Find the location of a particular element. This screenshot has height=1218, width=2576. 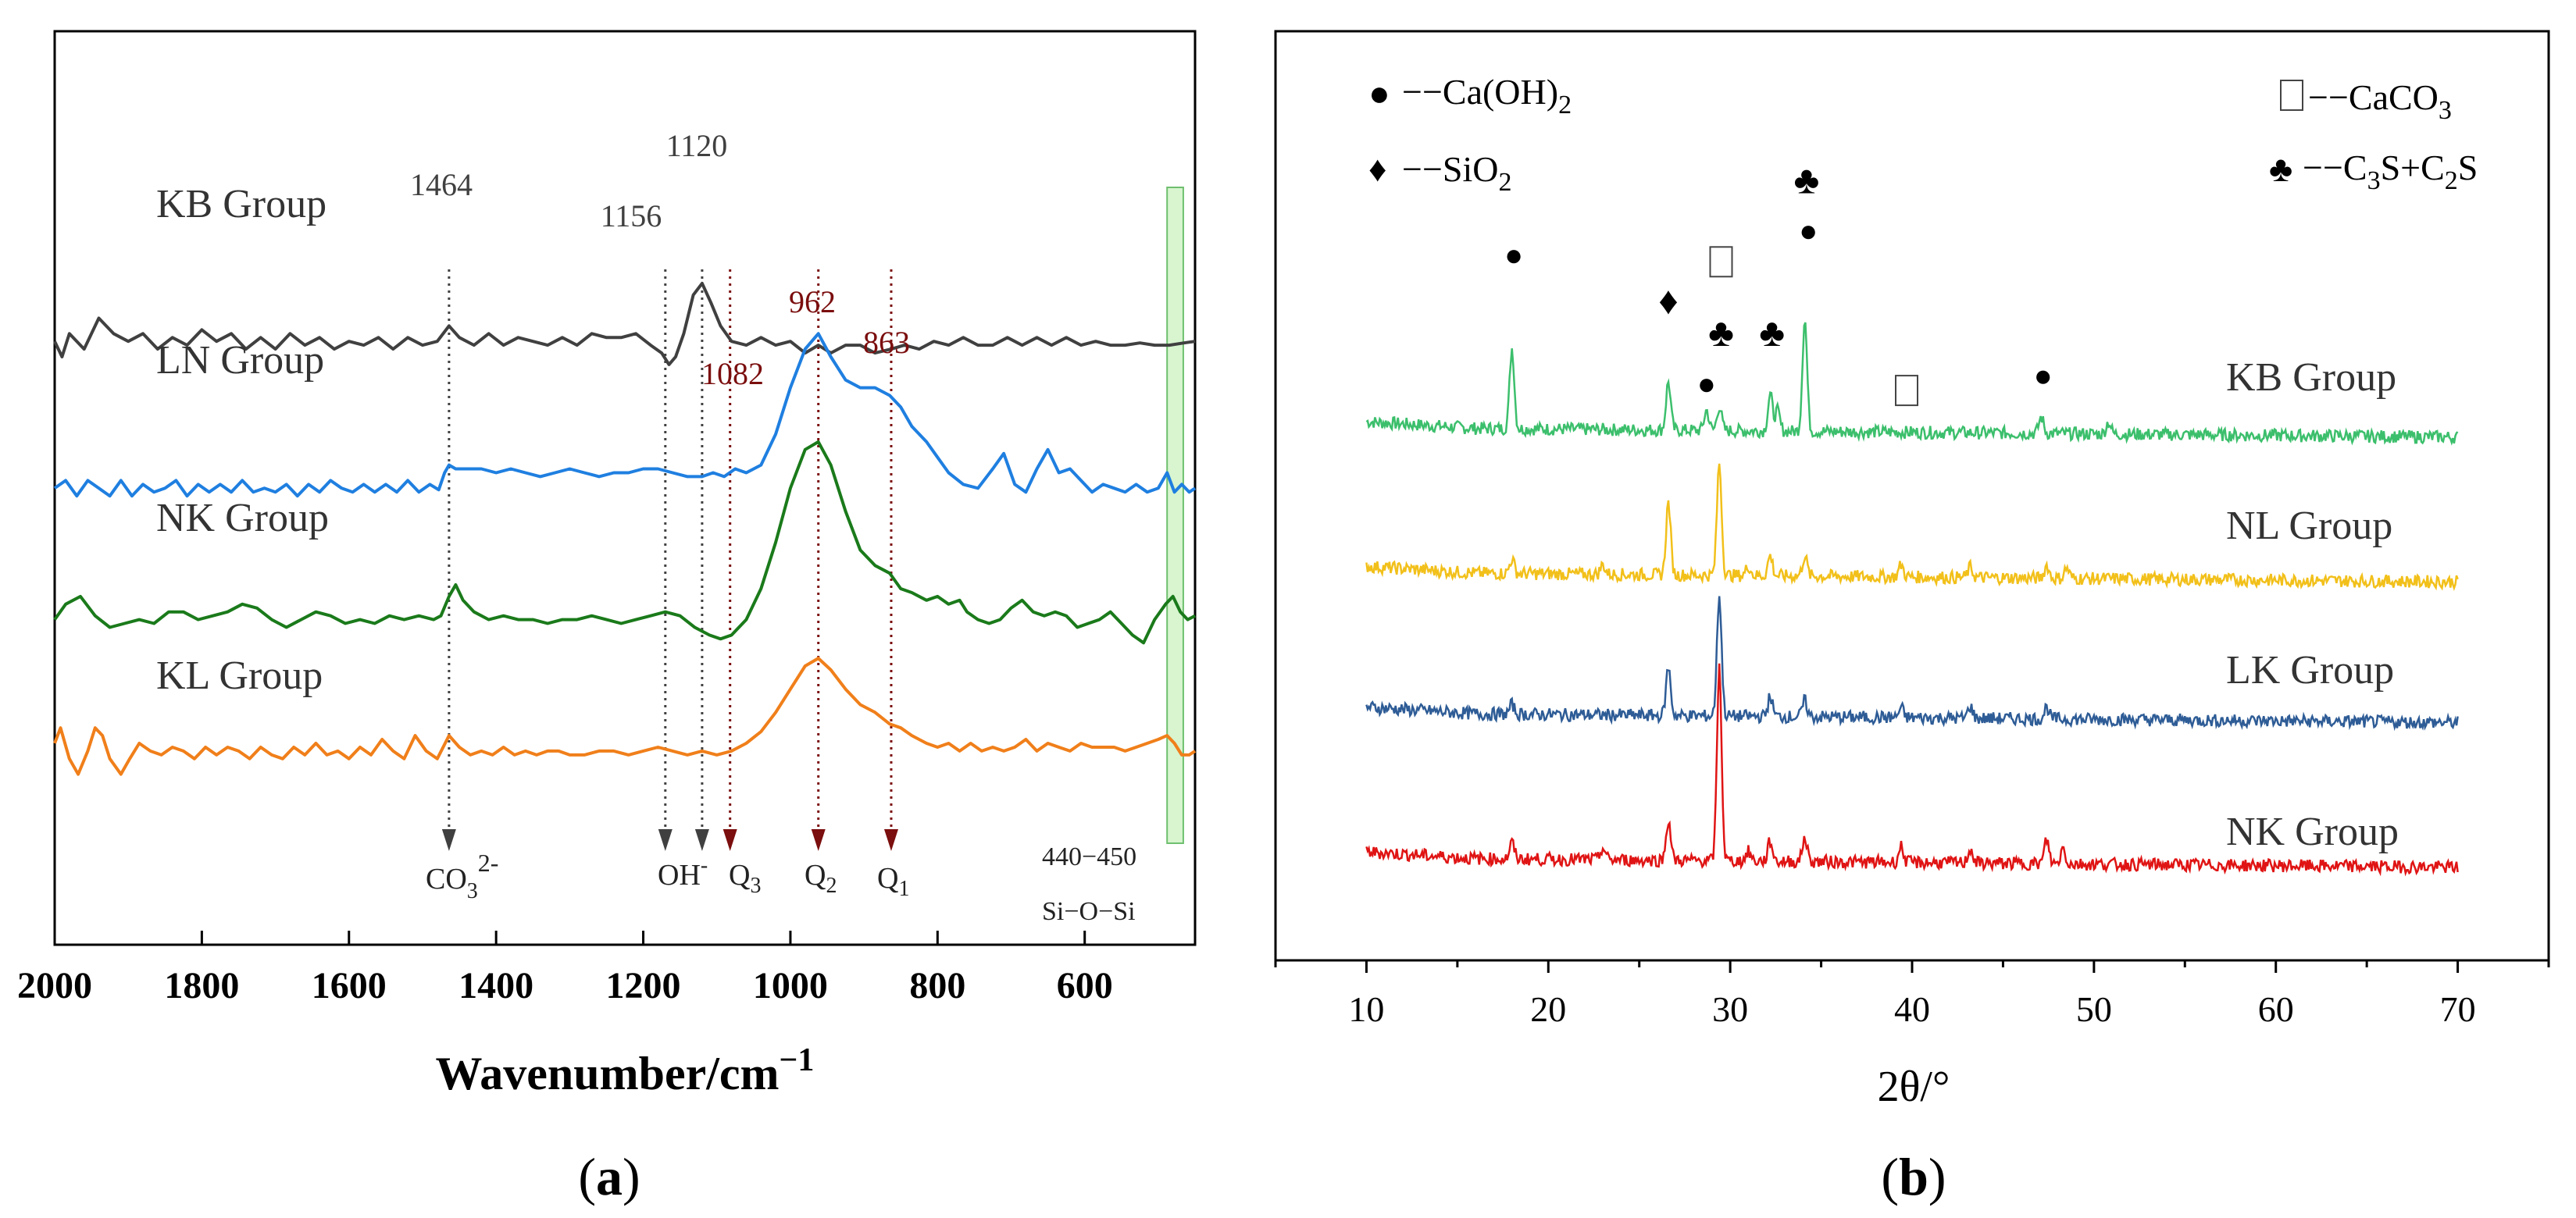

b-tick-label-50: 50 is located at coordinates (2094, 1009).